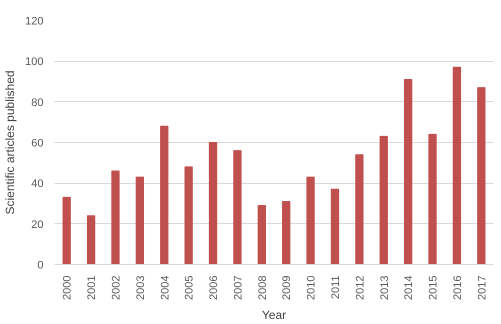 The height and width of the screenshot is (324, 501). Describe the element at coordinates (165, 287) in the screenshot. I see `x-tick-label: 2004` at that location.